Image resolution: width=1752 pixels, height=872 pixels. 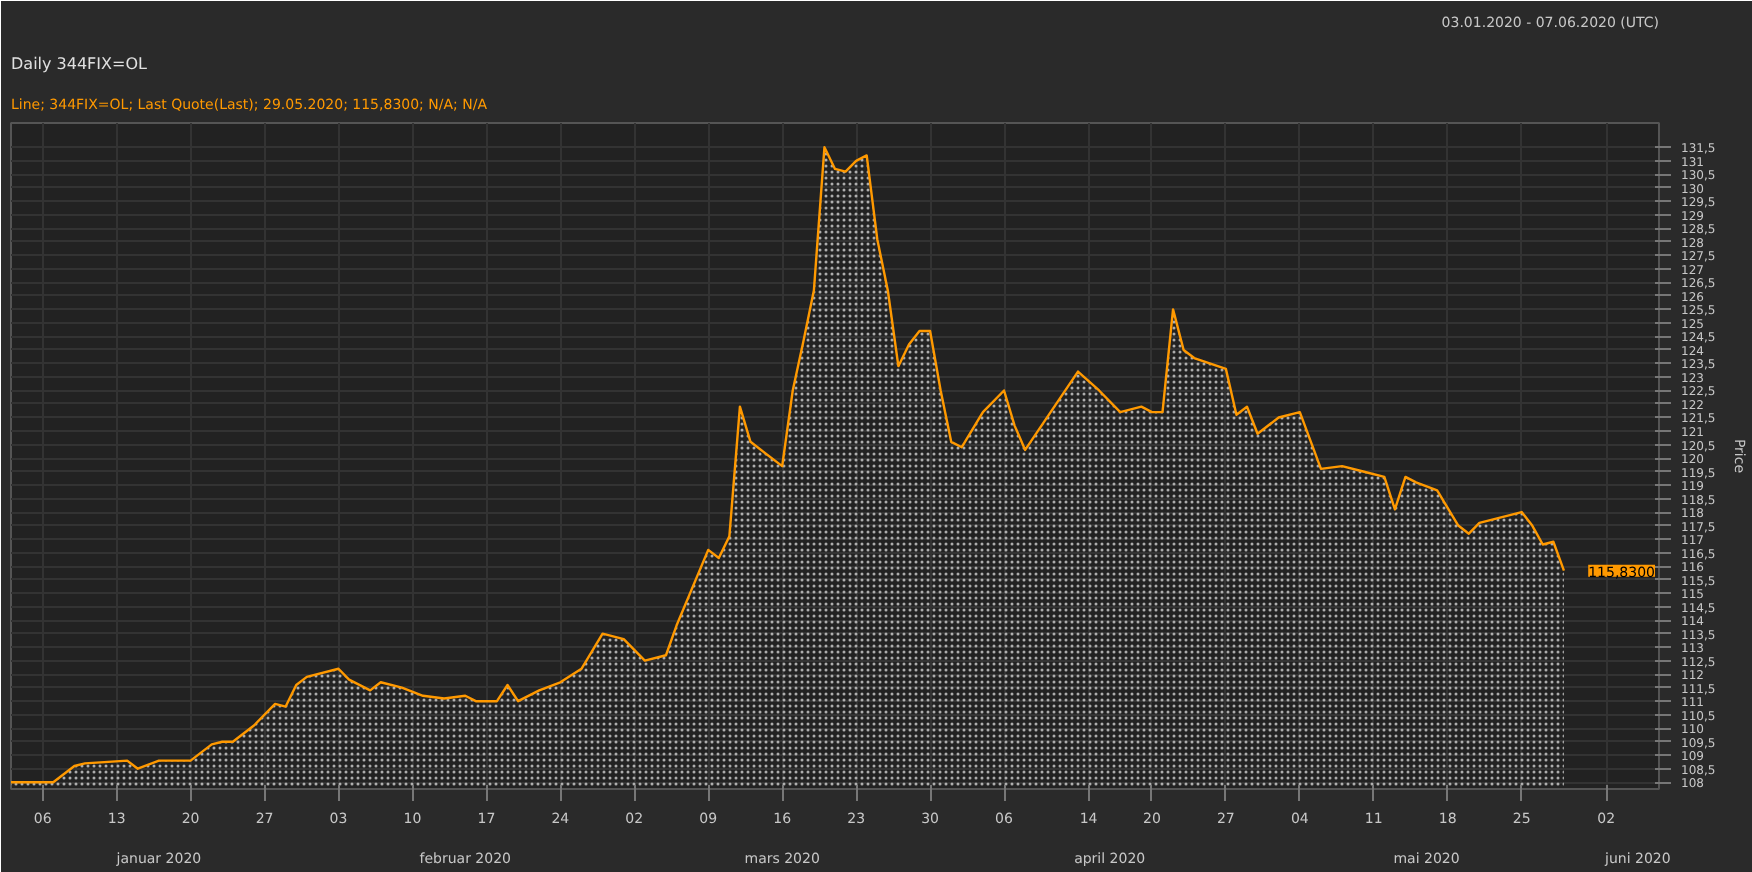 I want to click on chart-title: Daily 344FIX=OL, so click(x=79, y=64).